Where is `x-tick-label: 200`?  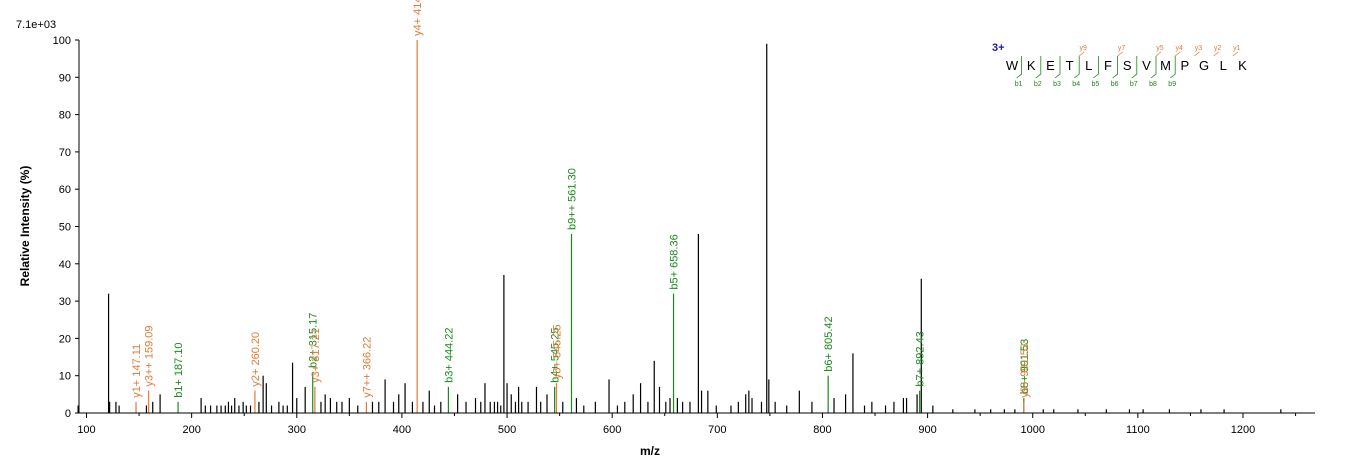 x-tick-label: 200 is located at coordinates (191, 430).